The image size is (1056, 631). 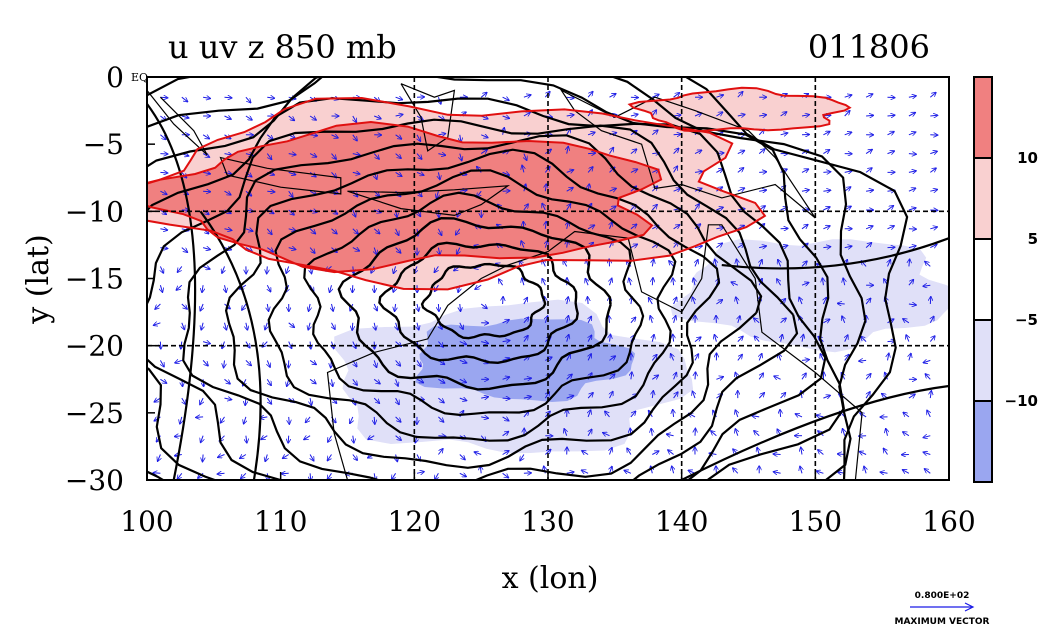 I want to click on x-tick-label: 100, so click(x=146, y=521).